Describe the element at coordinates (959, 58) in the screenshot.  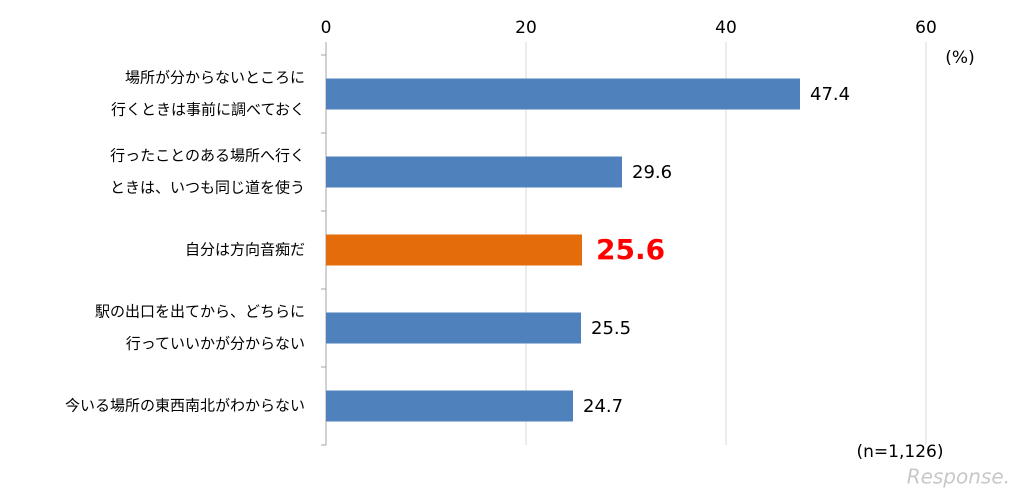
I see `unit-label: (%)` at that location.